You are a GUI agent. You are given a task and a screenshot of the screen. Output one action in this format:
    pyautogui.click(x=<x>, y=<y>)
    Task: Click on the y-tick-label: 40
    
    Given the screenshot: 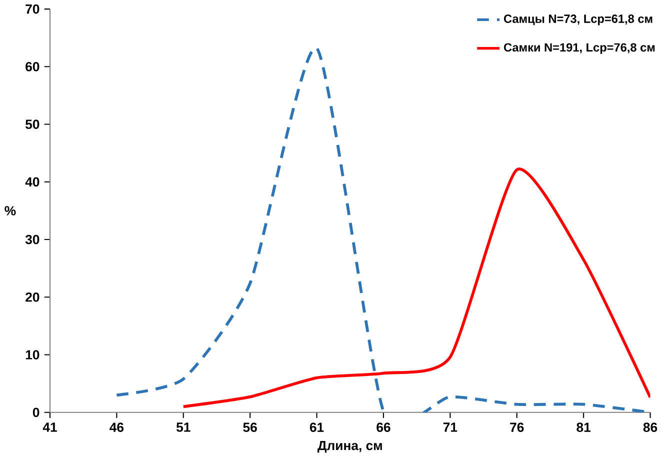 What is the action you would take?
    pyautogui.click(x=32, y=182)
    